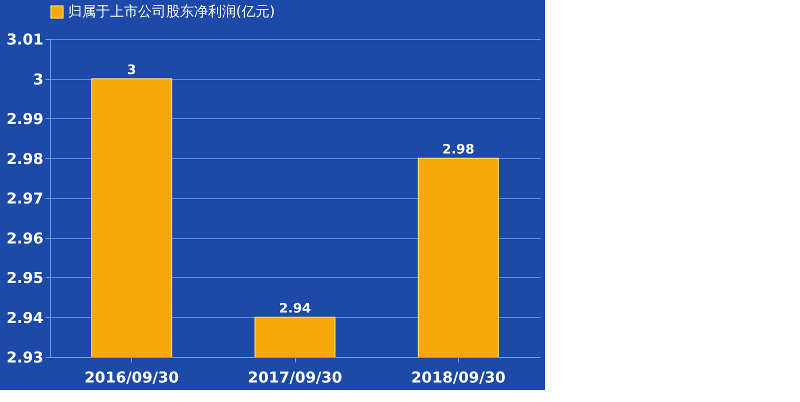 The height and width of the screenshot is (402, 800). What do you see at coordinates (25, 357) in the screenshot?
I see `y-tick-label: 2.93` at bounding box center [25, 357].